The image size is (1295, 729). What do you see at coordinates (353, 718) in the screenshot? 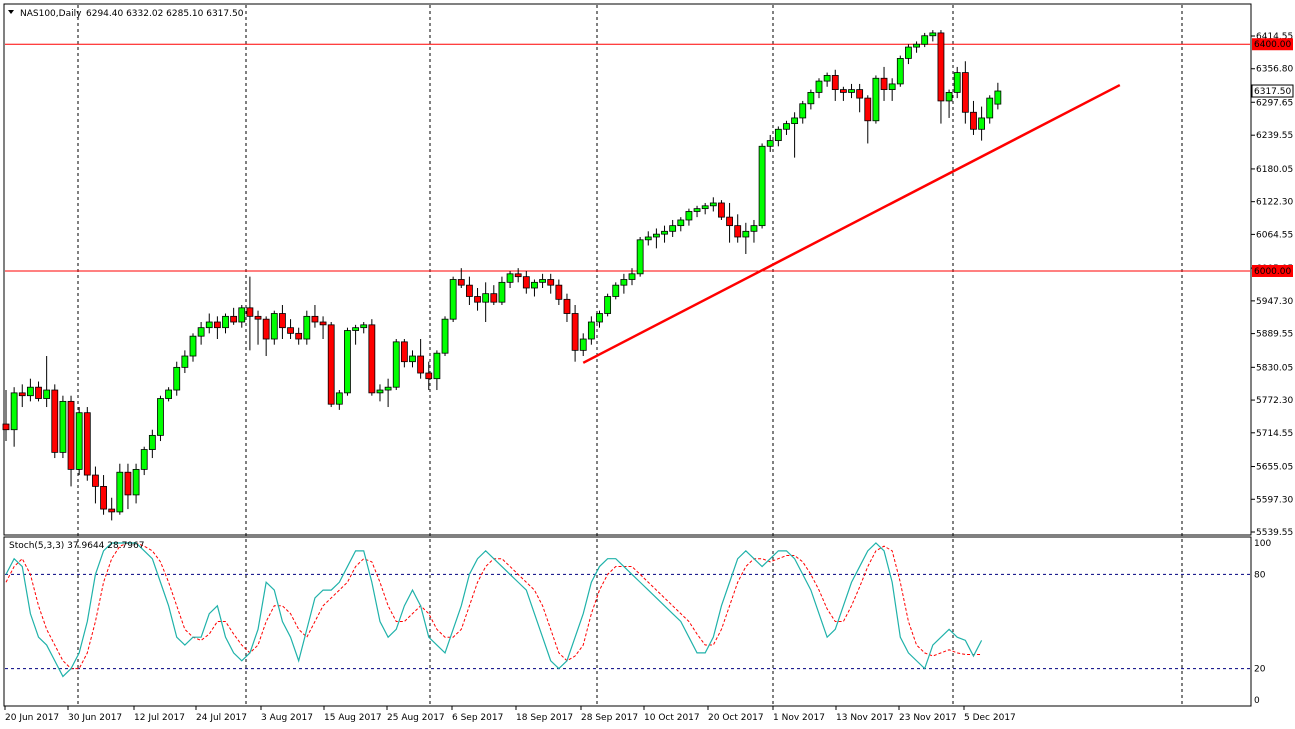
I see `time-tick-label: 15 Aug 2017` at bounding box center [353, 718].